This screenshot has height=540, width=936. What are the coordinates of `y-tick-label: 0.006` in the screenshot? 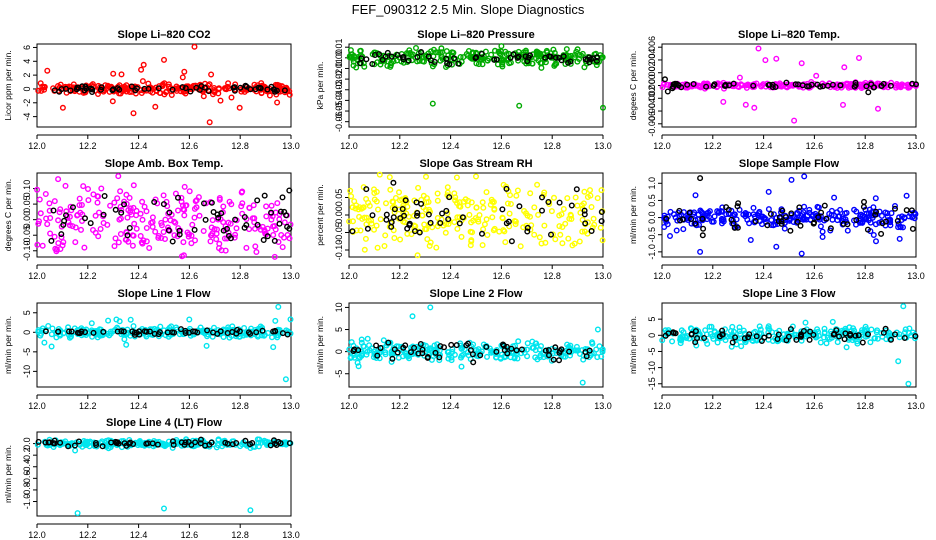 It's located at (652, 47).